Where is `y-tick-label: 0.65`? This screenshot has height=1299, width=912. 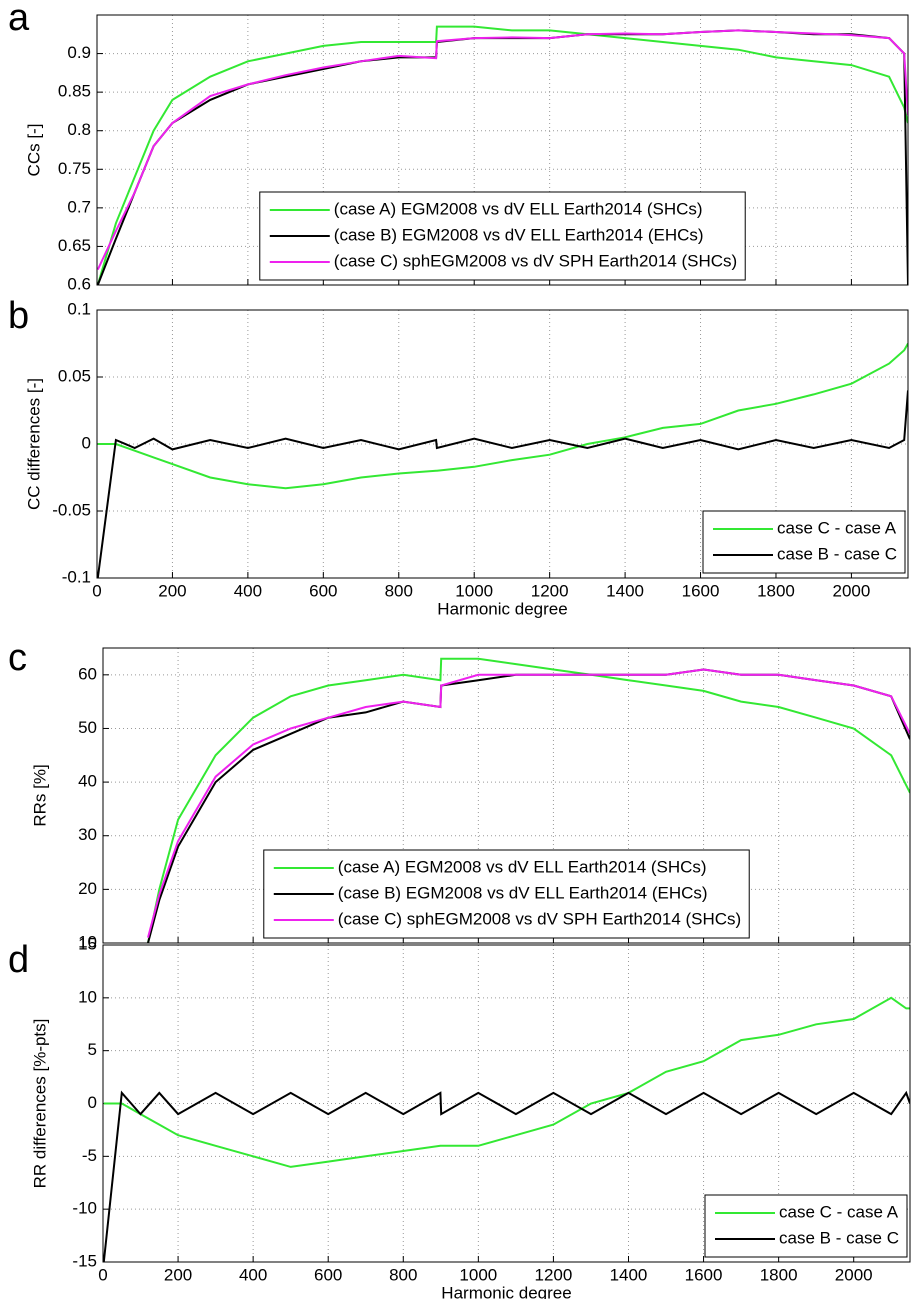 y-tick-label: 0.65 is located at coordinates (74, 245).